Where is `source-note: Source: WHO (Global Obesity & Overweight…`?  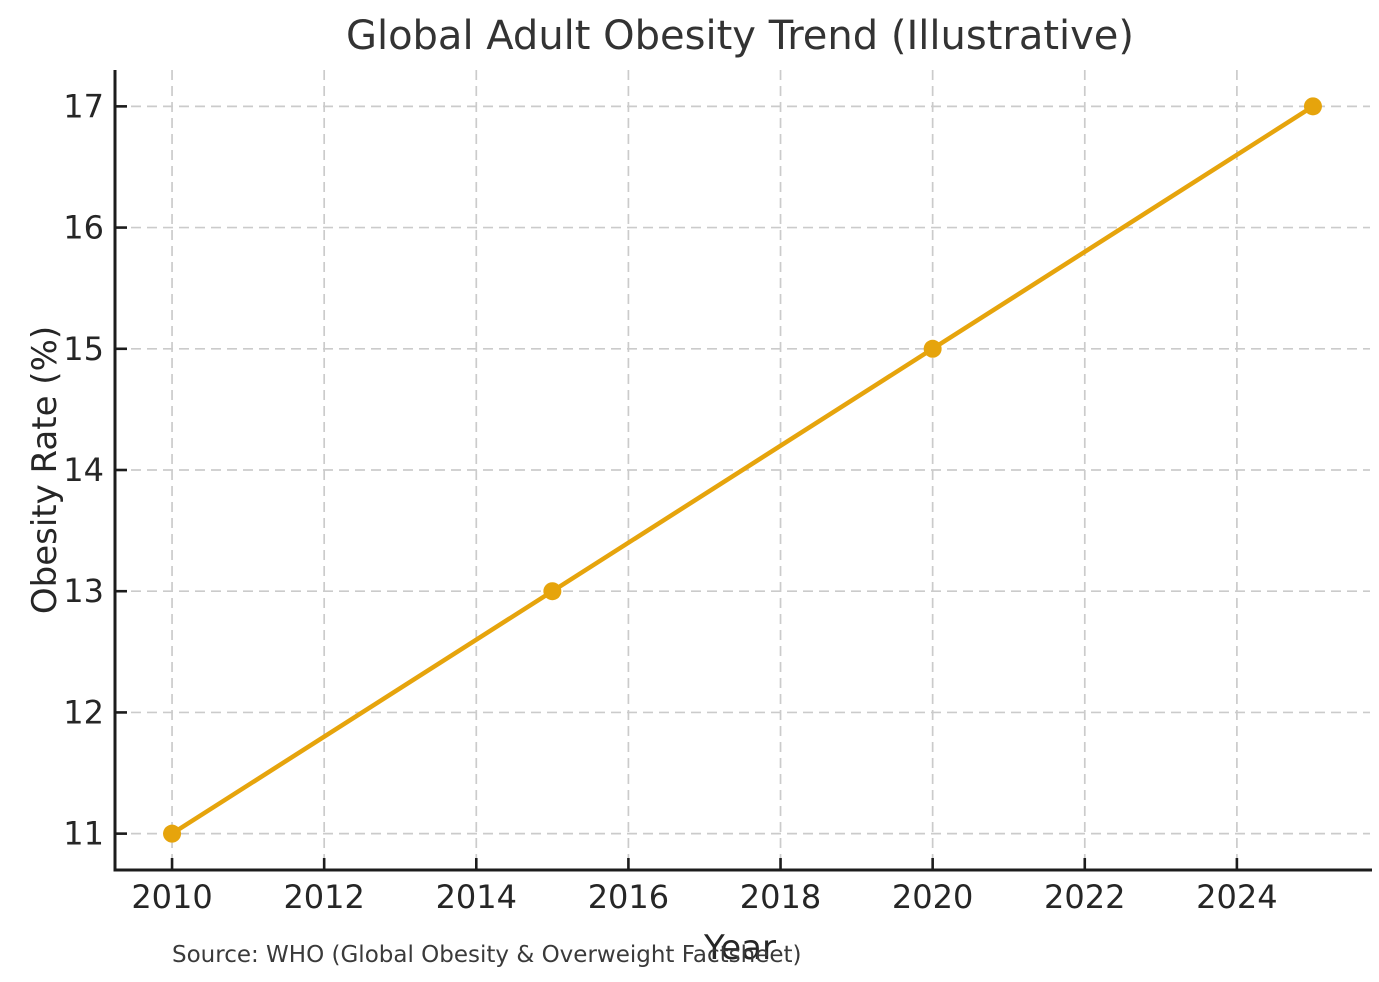 source-note: Source: WHO (Global Obesity & Overweight… is located at coordinates (486, 955).